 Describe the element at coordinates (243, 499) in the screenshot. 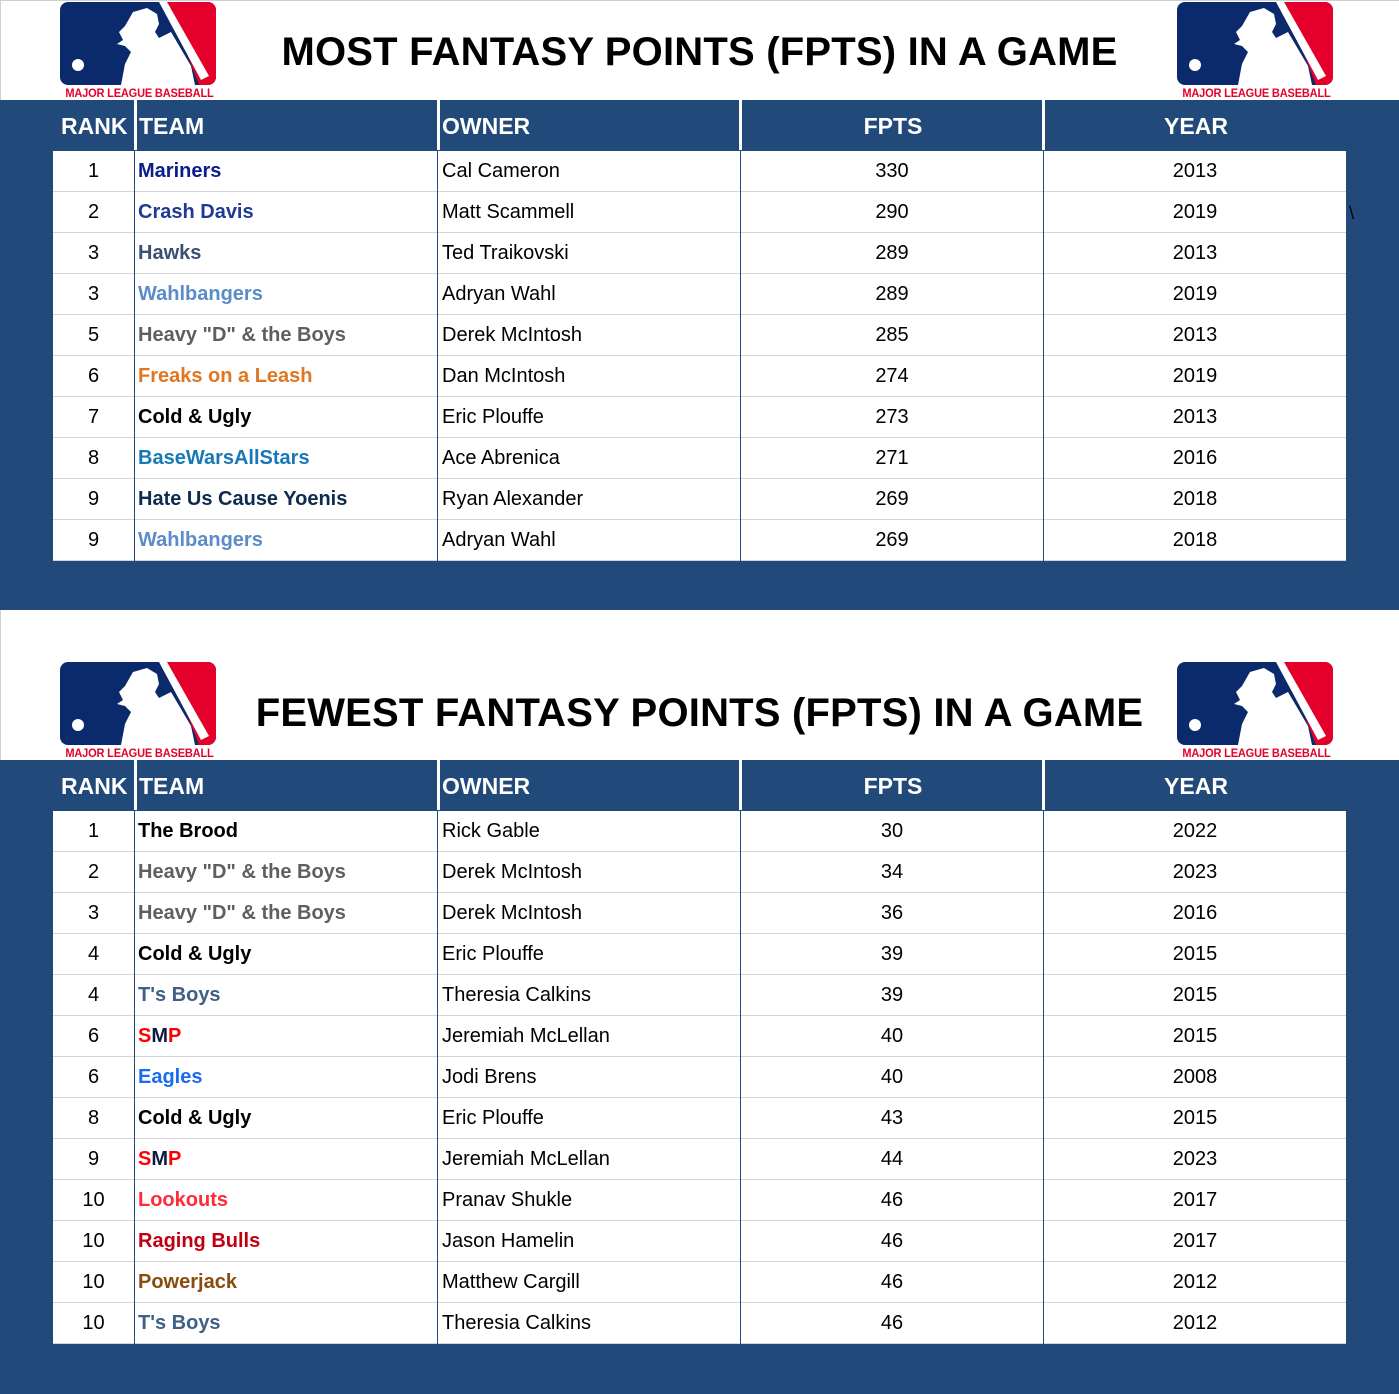

I see `team-cell: Hate Us Cause Yoenis` at that location.